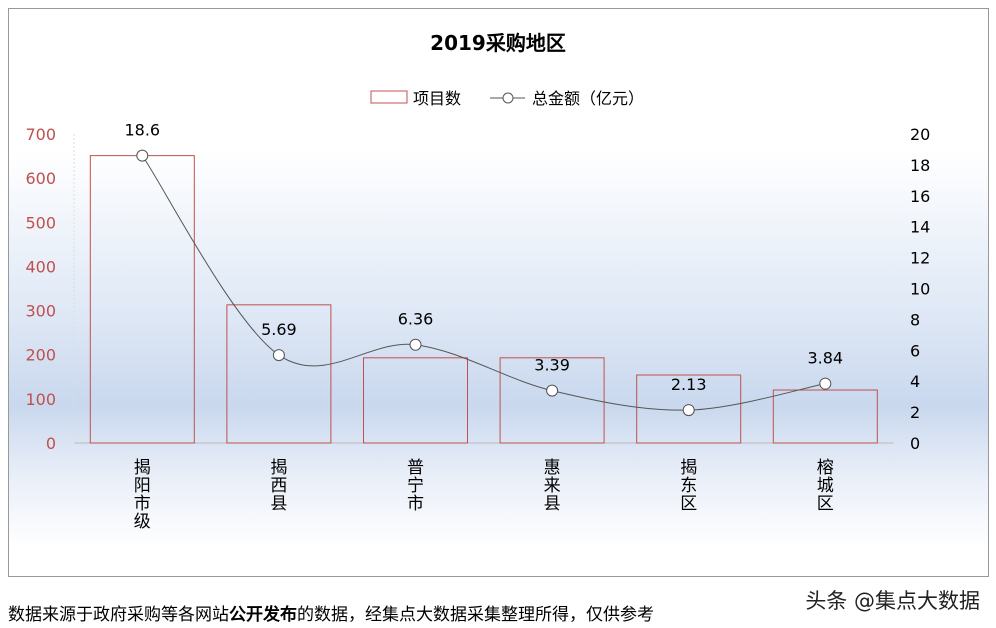 The width and height of the screenshot is (996, 628). What do you see at coordinates (508, 98) in the screenshot?
I see `legend-line-marker` at bounding box center [508, 98].